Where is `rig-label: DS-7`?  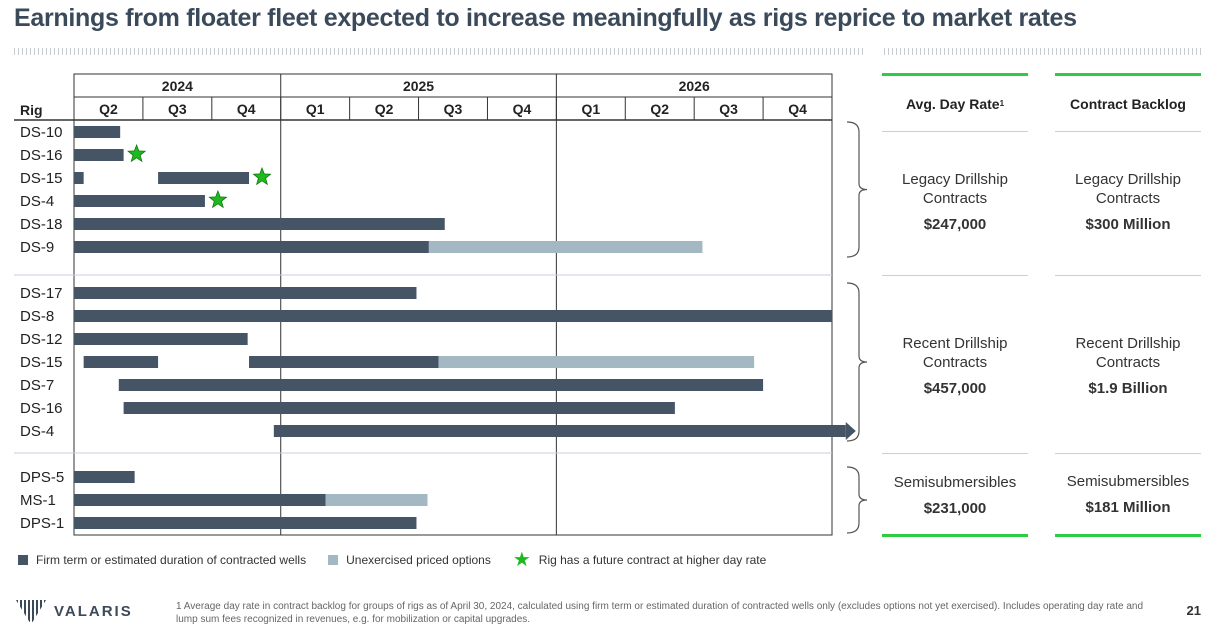
rig-label: DS-7 is located at coordinates (37, 385).